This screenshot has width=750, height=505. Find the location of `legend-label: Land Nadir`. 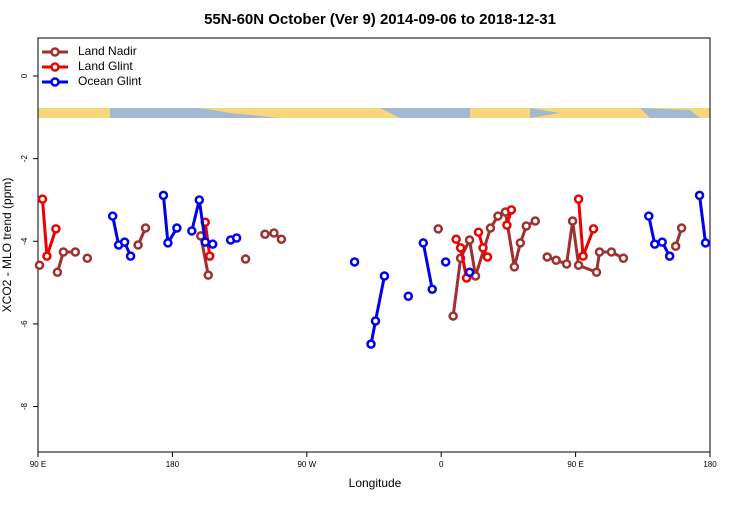

legend-label: Land Nadir is located at coordinates (107, 51).